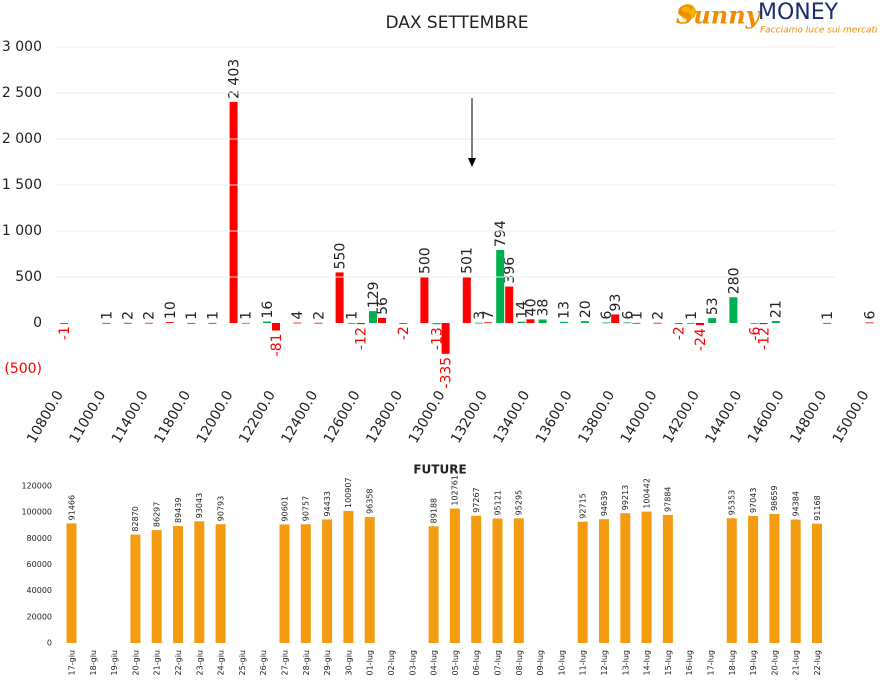  What do you see at coordinates (732, 502) in the screenshot?
I see `data-label: 95353` at bounding box center [732, 502].